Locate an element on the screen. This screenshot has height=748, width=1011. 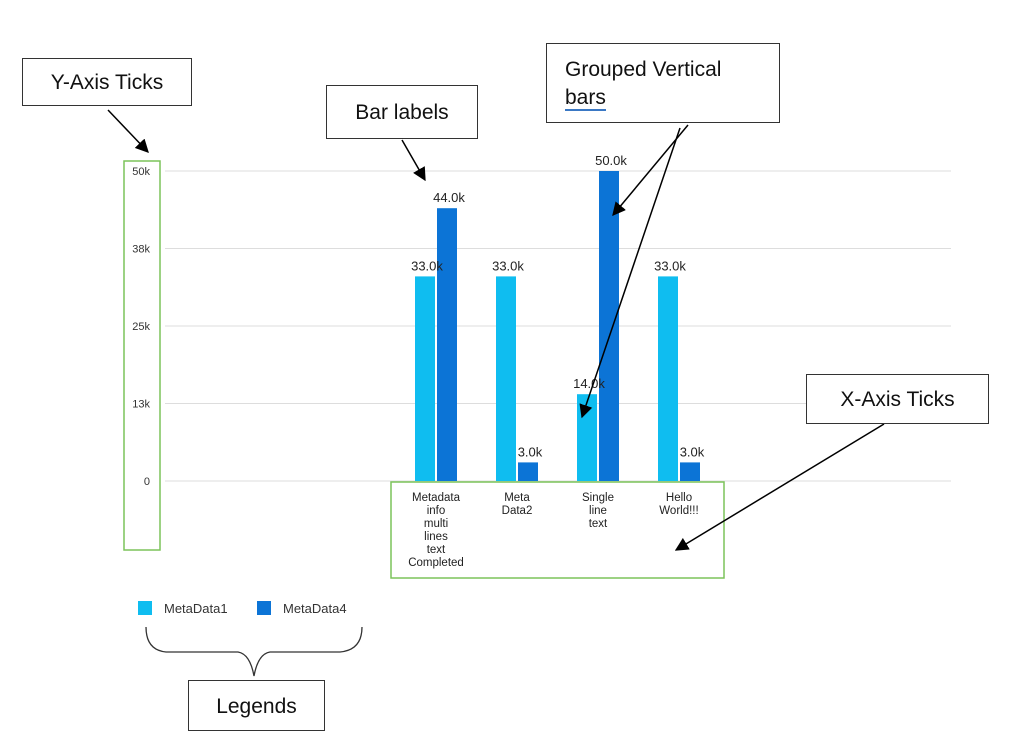
y-tick-label: 13k is located at coordinates (141, 405).